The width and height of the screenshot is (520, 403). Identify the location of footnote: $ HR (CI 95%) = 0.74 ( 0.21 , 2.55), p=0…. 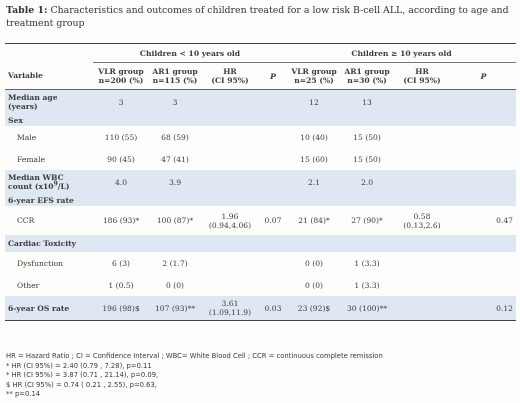
(81, 384).